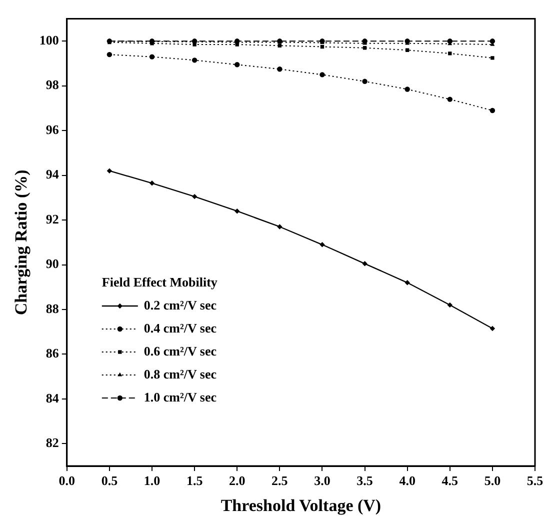 The height and width of the screenshot is (529, 555). I want to click on y-tick-label: 92, so click(52, 218).